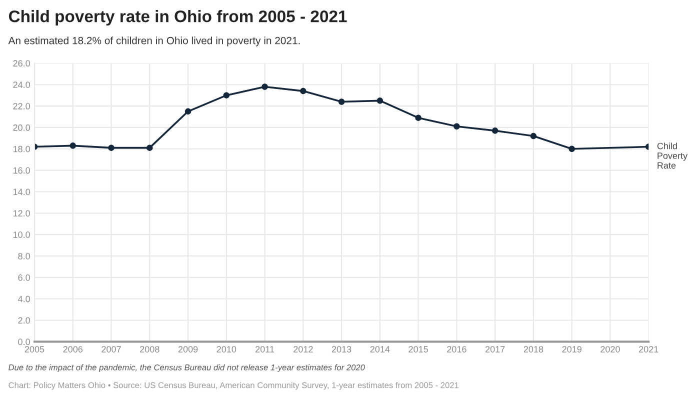 Image resolution: width=690 pixels, height=395 pixels. I want to click on x-tick-label: 2019, so click(572, 349).